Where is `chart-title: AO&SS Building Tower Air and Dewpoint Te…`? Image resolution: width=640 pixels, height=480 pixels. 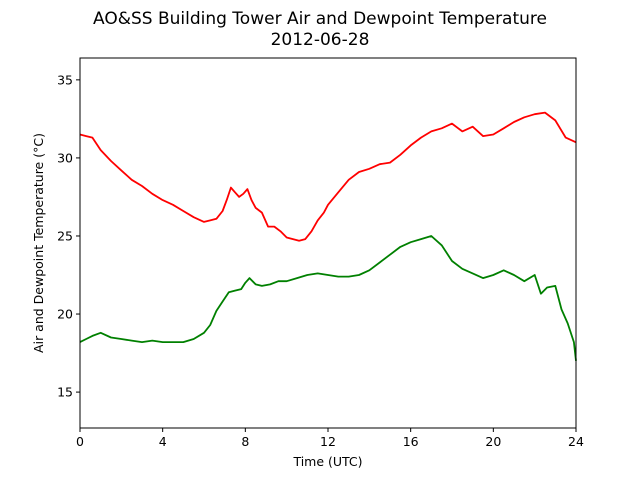 chart-title: AO&SS Building Tower Air and Dewpoint Te… is located at coordinates (320, 19).